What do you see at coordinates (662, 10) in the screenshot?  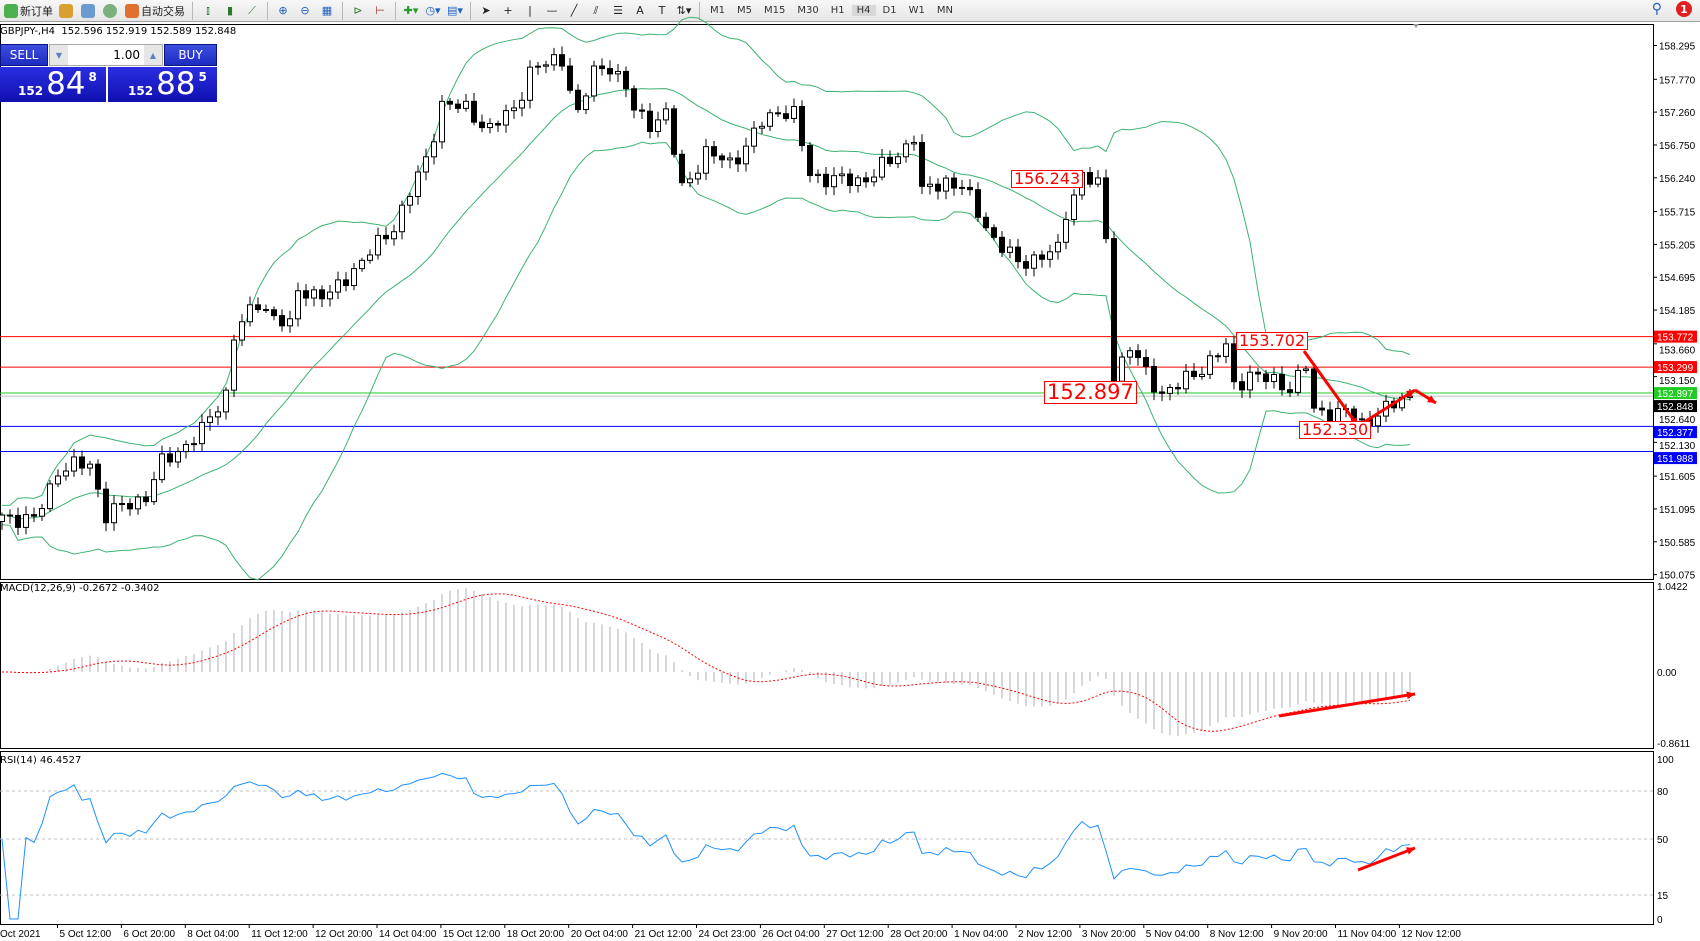 I see `text-label-icon: T` at bounding box center [662, 10].